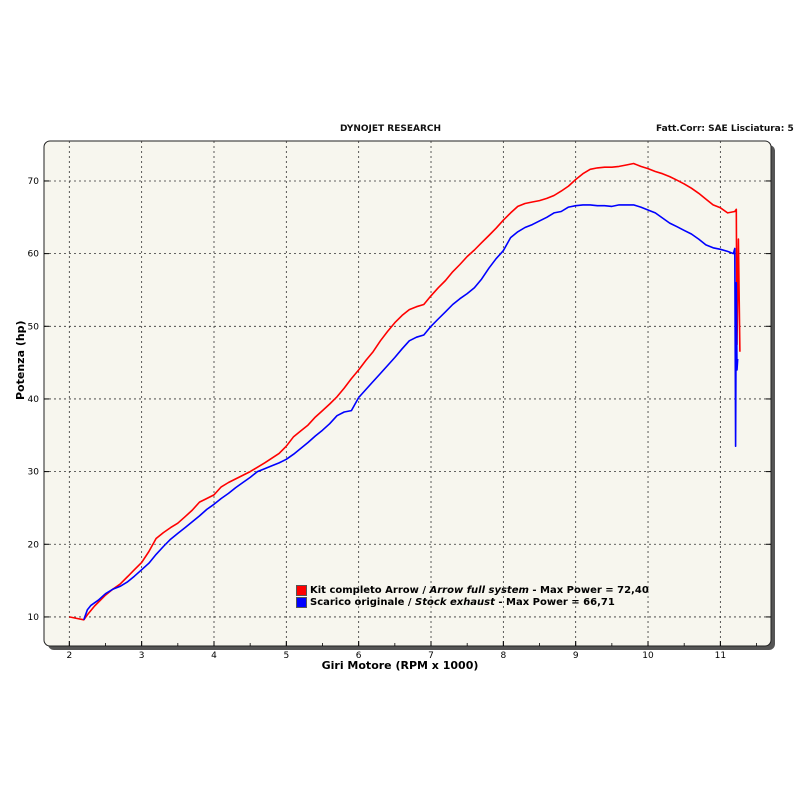 This screenshot has height=800, width=800. What do you see at coordinates (391, 129) in the screenshot?
I see `header-left: DYNOJET RESEARCH` at bounding box center [391, 129].